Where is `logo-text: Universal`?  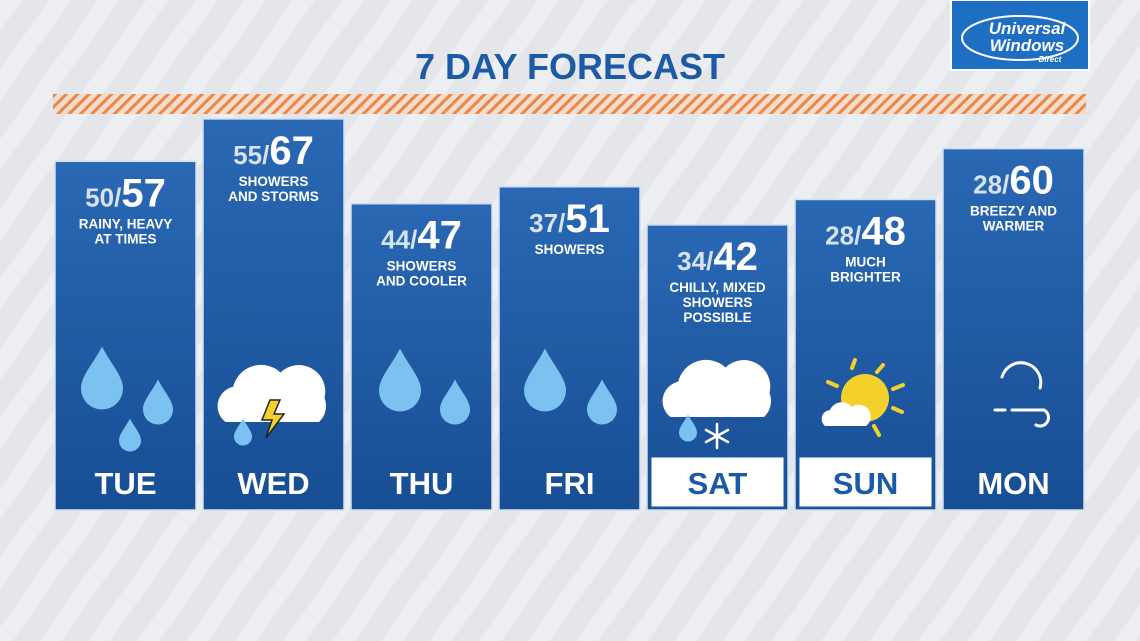 logo-text: Universal is located at coordinates (1028, 28).